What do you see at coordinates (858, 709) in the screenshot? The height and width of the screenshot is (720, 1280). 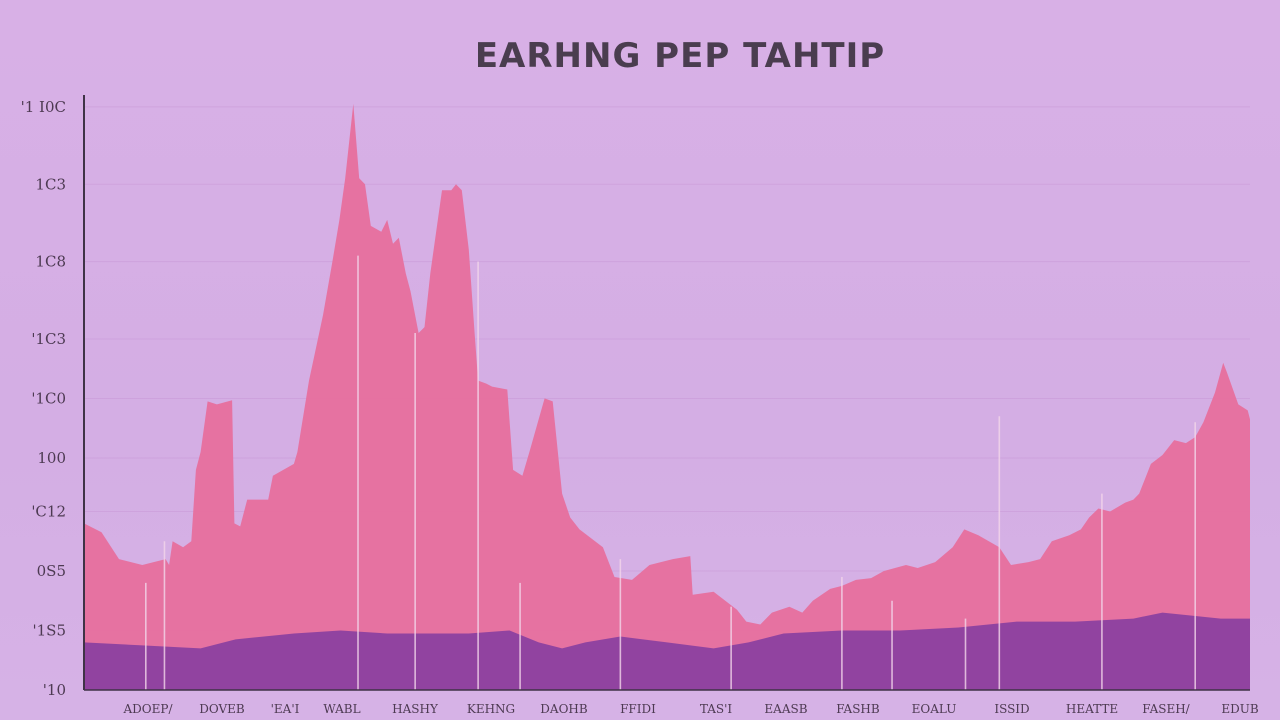 I see `x-tick-label: FASHB` at bounding box center [858, 709].